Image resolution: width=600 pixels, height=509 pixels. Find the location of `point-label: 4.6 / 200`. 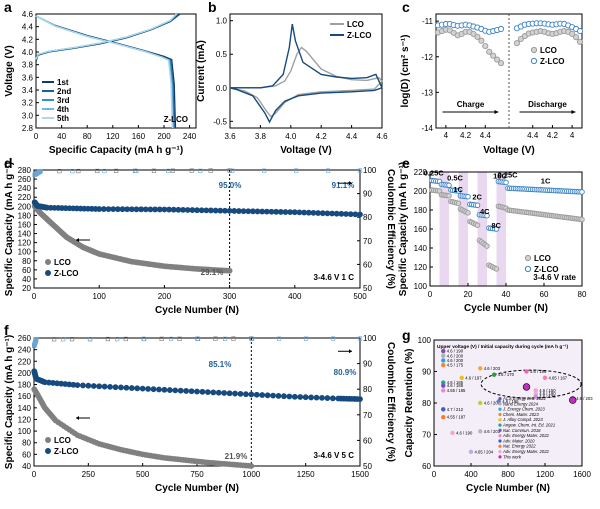

point-label: 4.6 / 200 is located at coordinates (455, 360).